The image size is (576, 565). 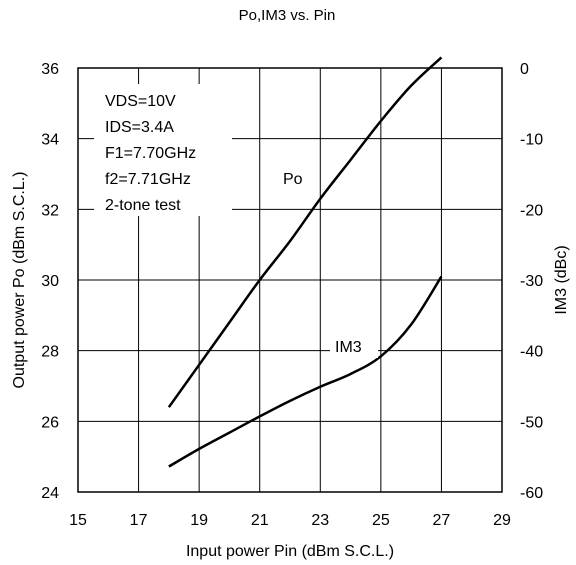 What do you see at coordinates (531, 210) in the screenshot?
I see `y-right-tick-label: -20` at bounding box center [531, 210].